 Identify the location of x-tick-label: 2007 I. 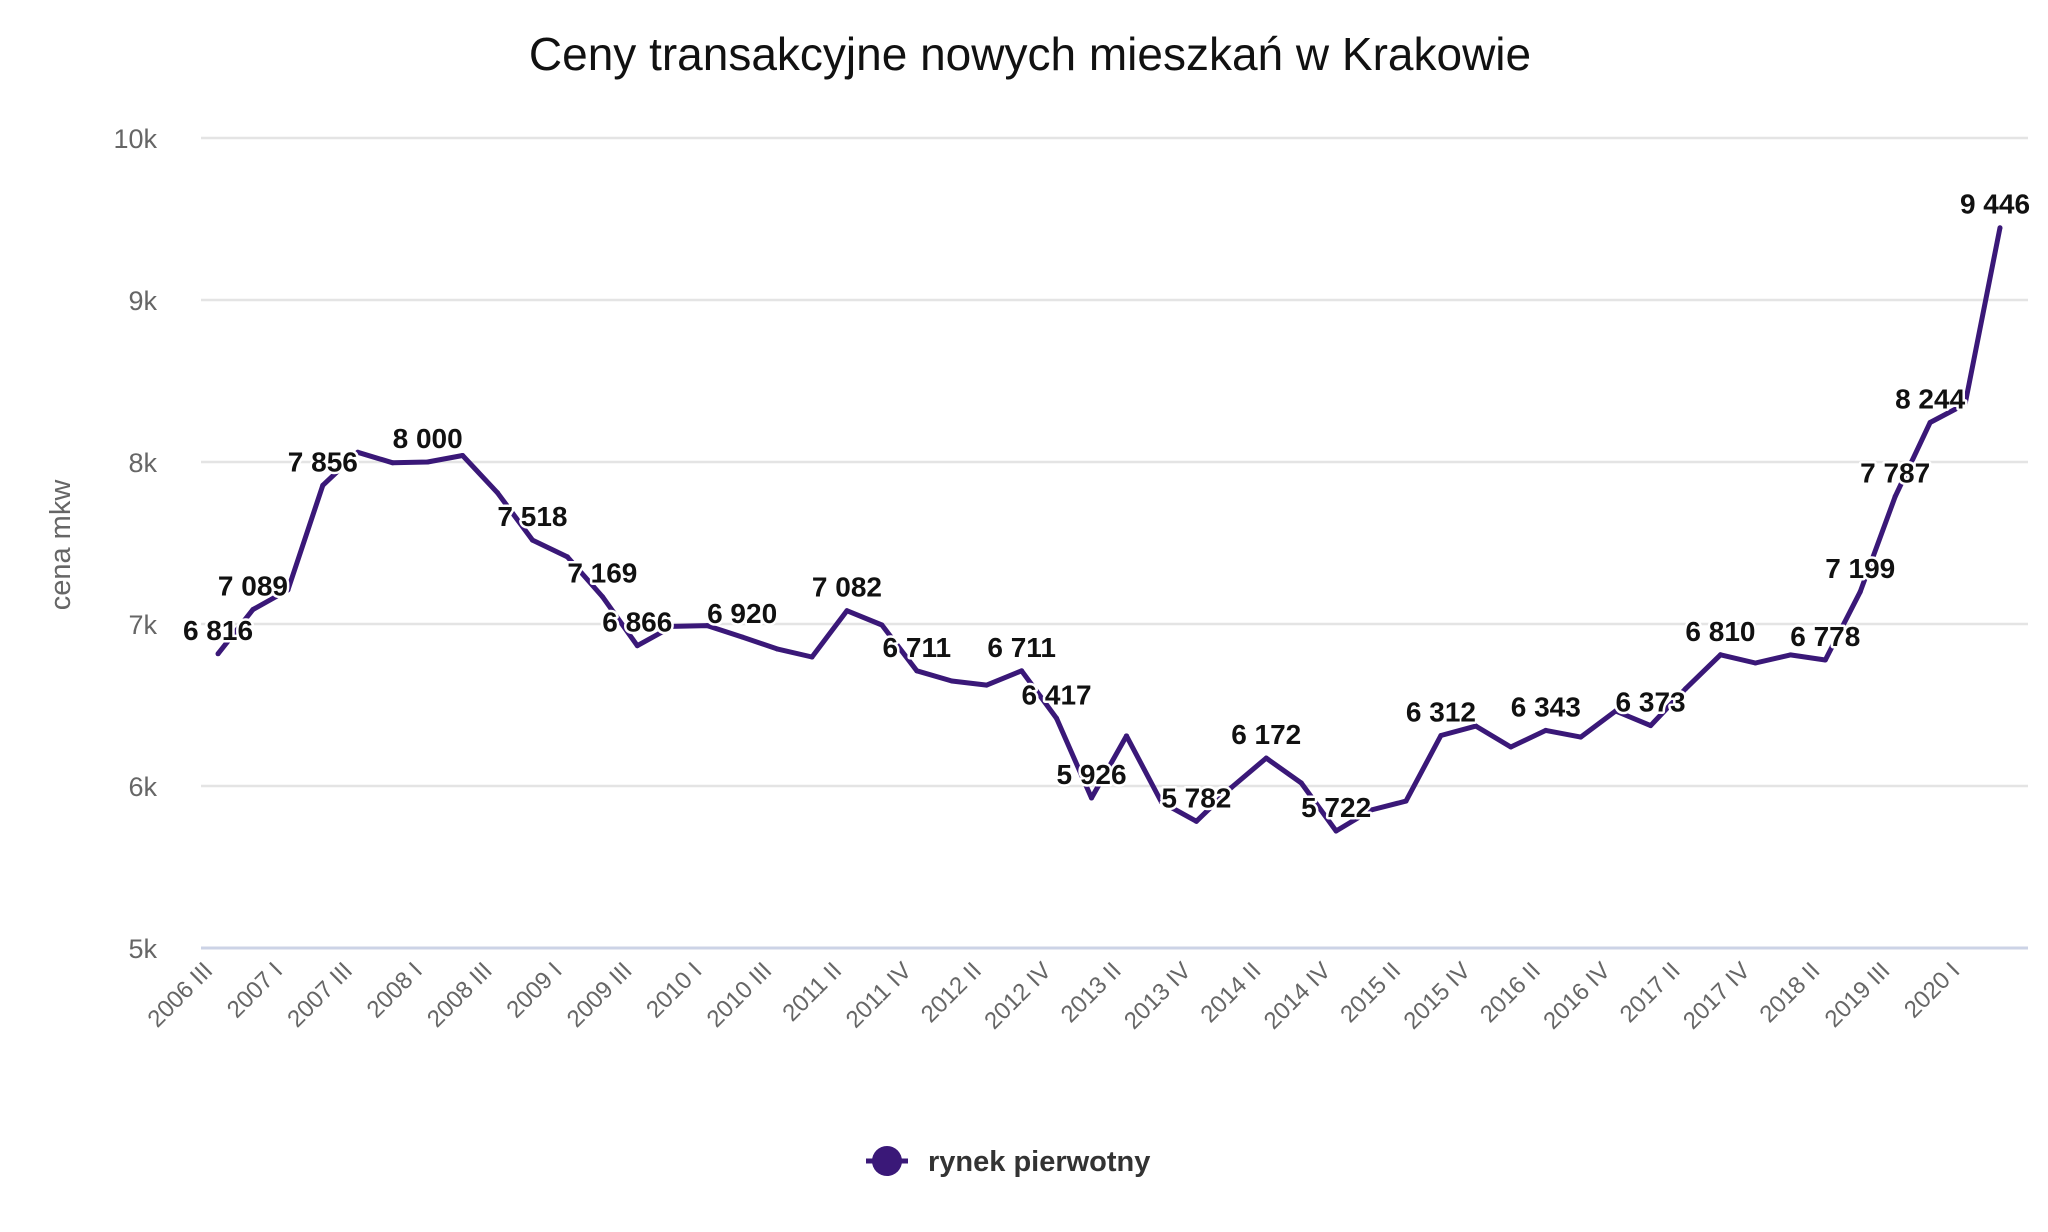
(255, 990).